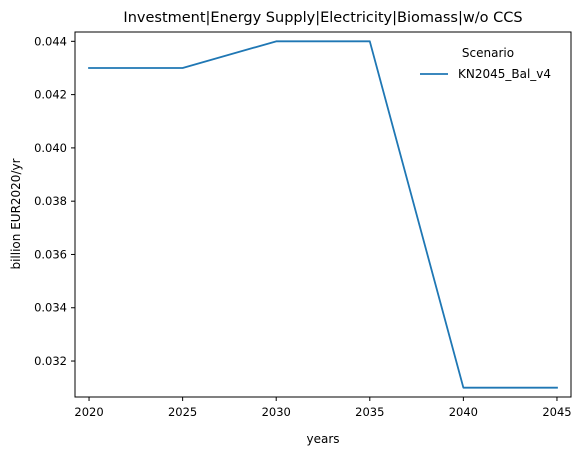 This screenshot has height=456, width=580. What do you see at coordinates (16, 213) in the screenshot?
I see `y-axis-label: billion EUR2020/yr` at bounding box center [16, 213].